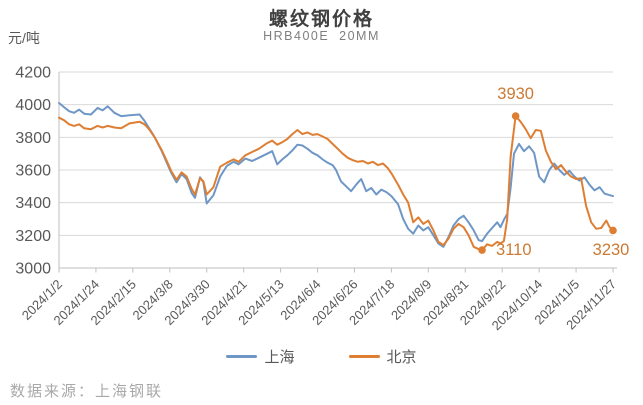 Image resolution: width=643 pixels, height=405 pixels. What do you see at coordinates (401, 357) in the screenshot?
I see `legend-label-beijing: 北京` at bounding box center [401, 357].